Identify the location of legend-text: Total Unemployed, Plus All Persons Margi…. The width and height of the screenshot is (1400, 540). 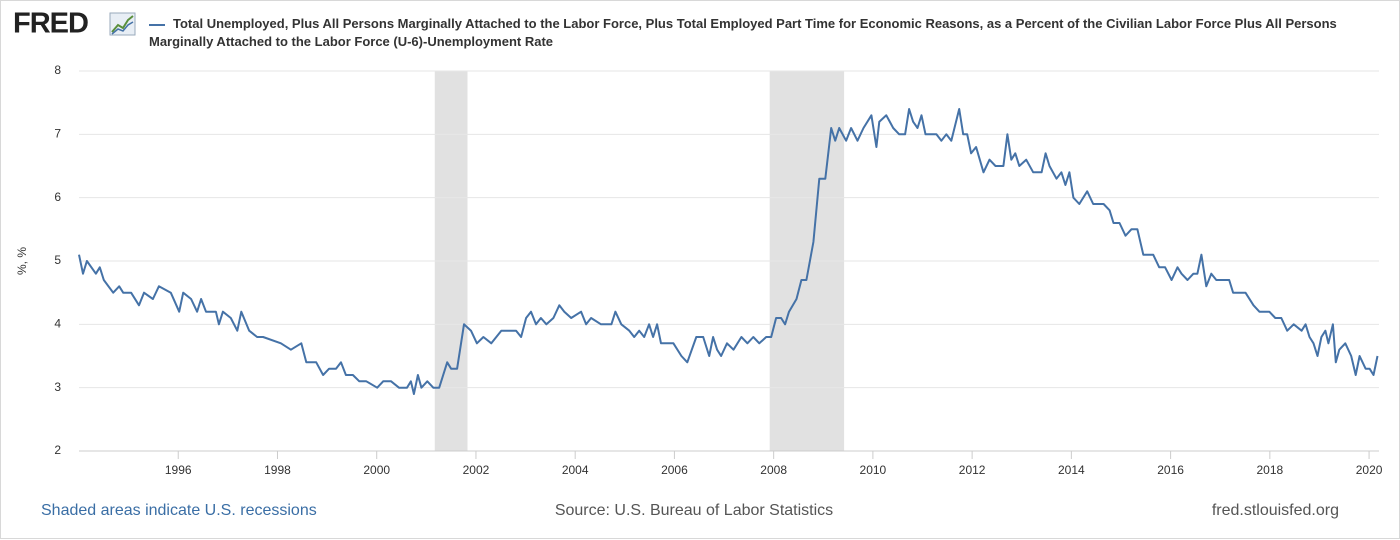
(743, 32).